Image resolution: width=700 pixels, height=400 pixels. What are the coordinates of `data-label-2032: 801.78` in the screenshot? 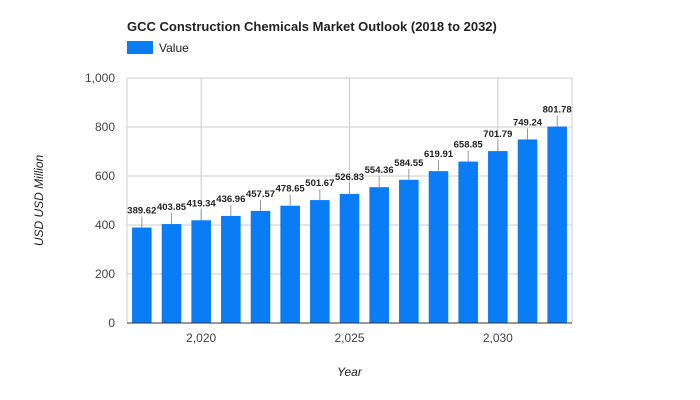 It's located at (557, 110).